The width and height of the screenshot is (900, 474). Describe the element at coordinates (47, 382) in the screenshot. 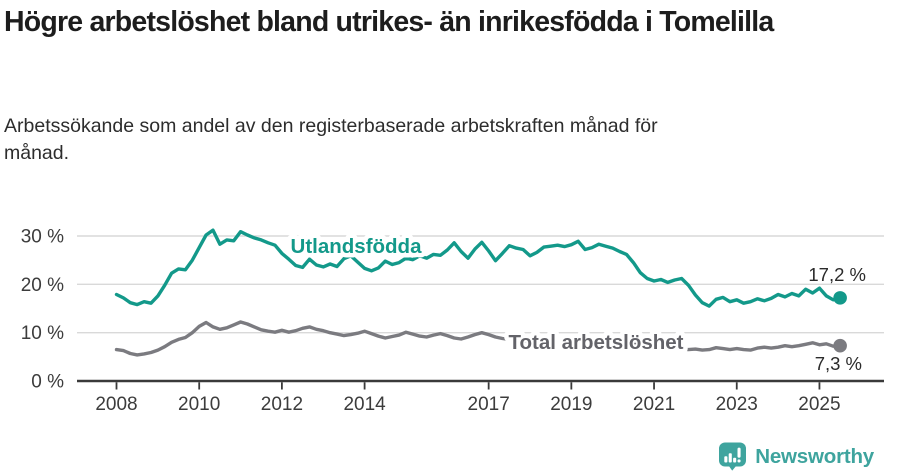

I see `y-tick-label: 0 %` at that location.